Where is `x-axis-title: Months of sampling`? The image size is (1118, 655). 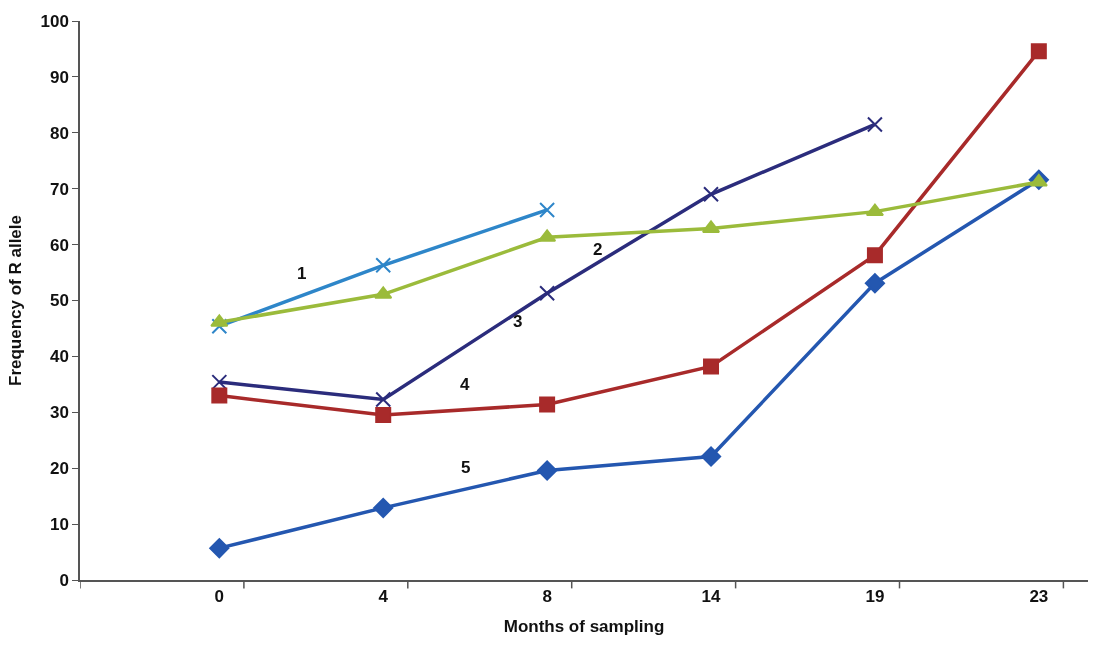
x-axis-title: Months of sampling is located at coordinates (584, 627).